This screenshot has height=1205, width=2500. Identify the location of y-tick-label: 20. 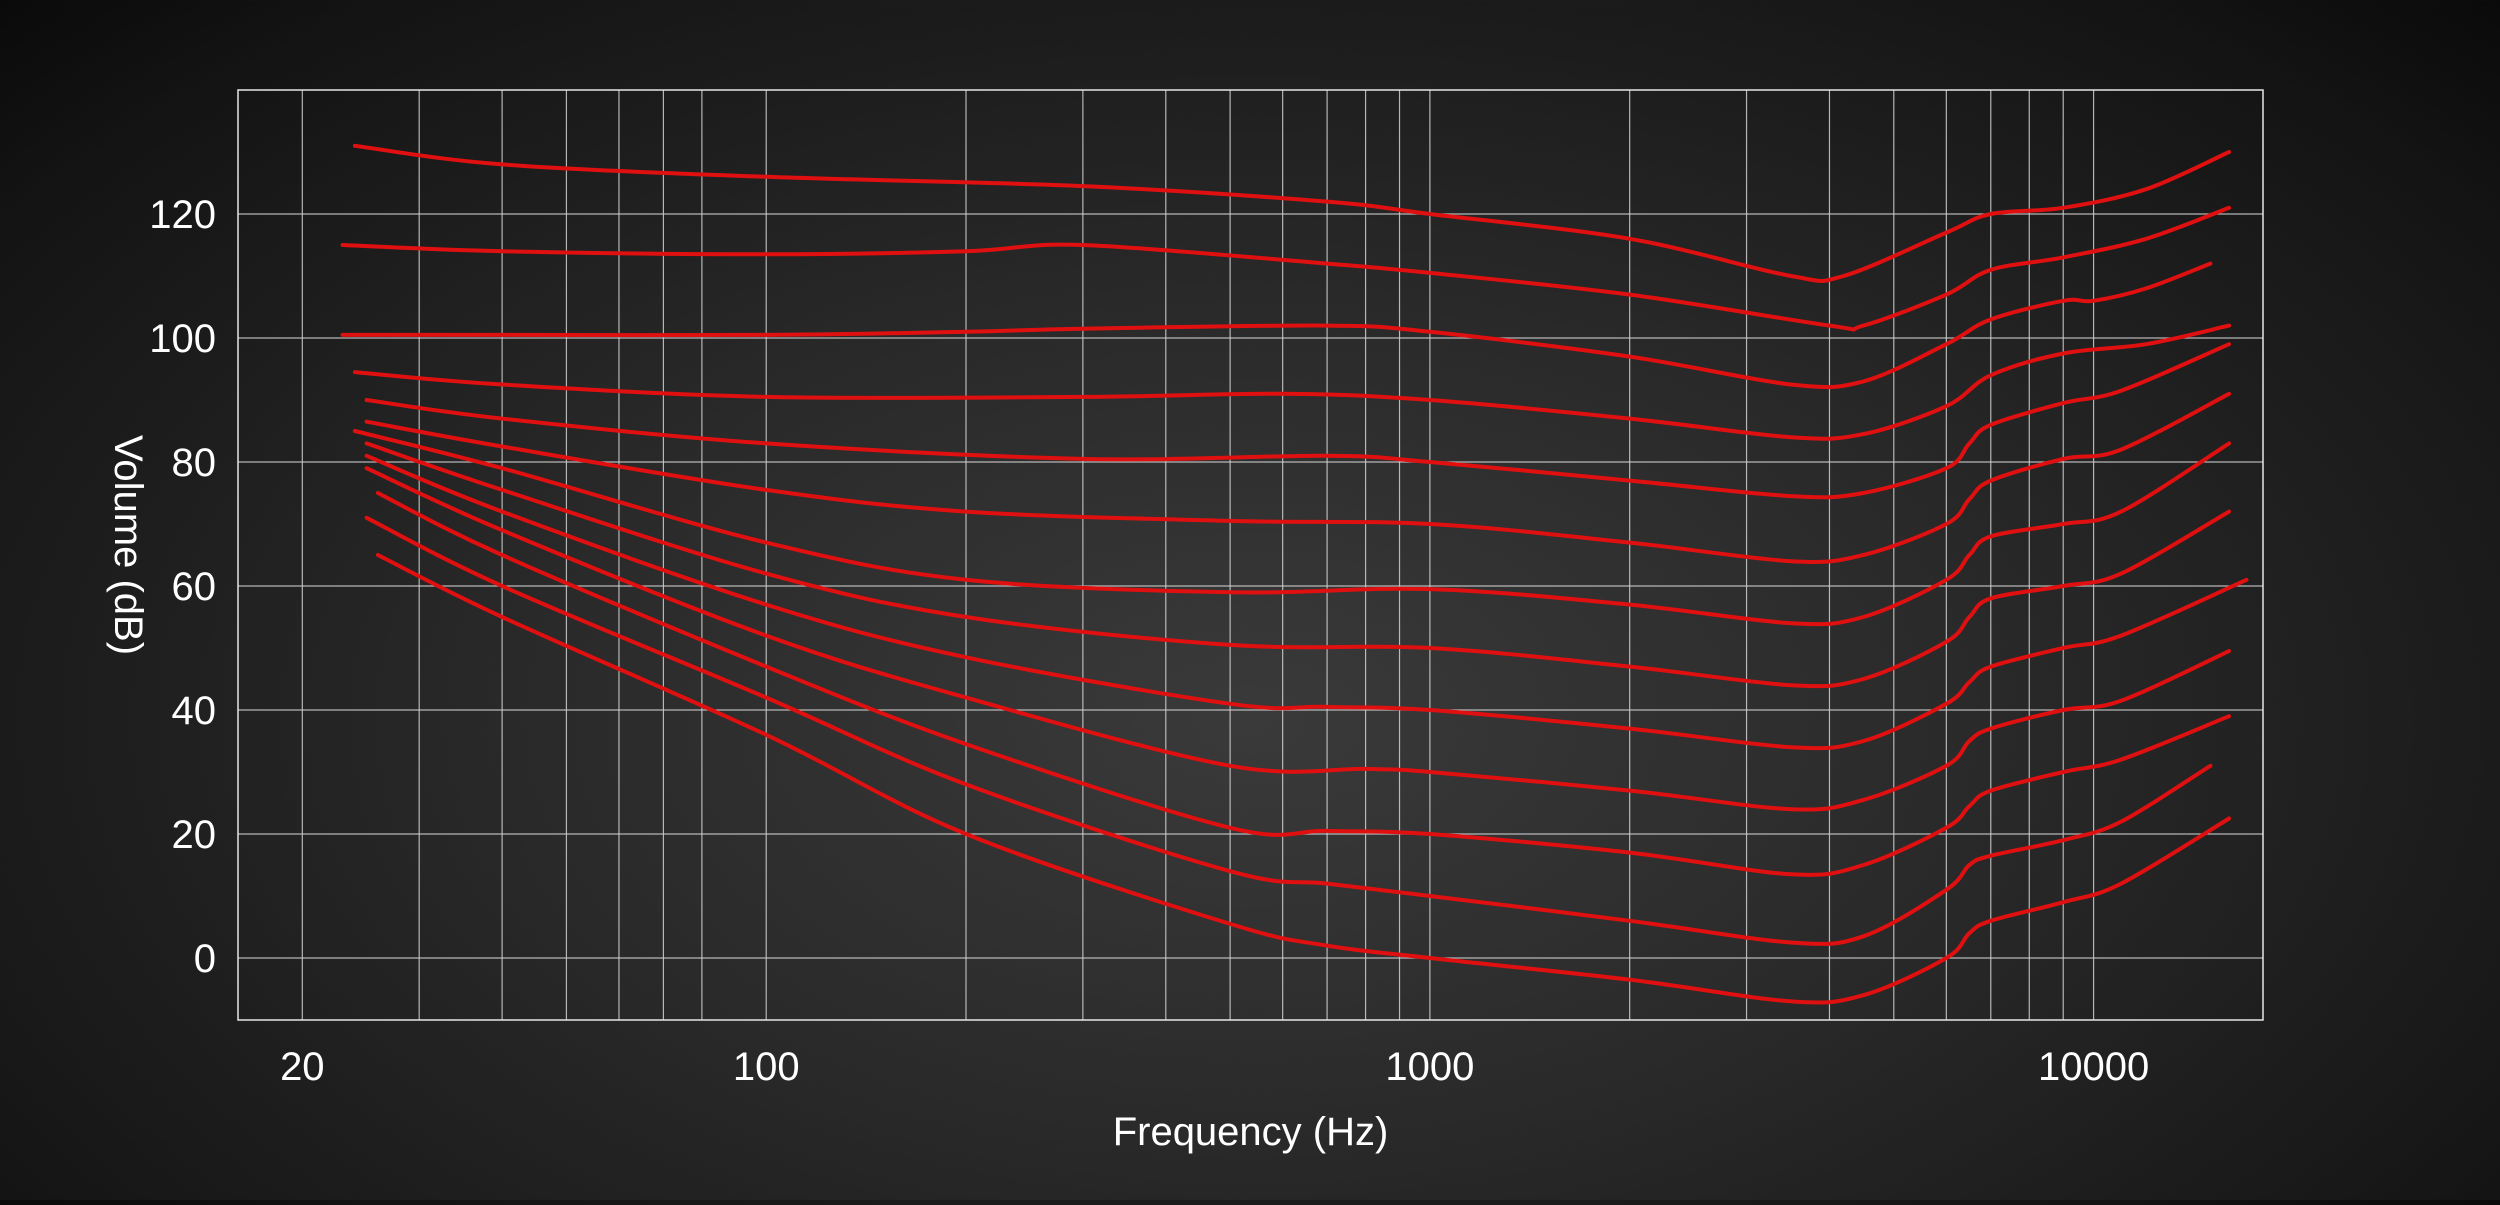
(194, 835).